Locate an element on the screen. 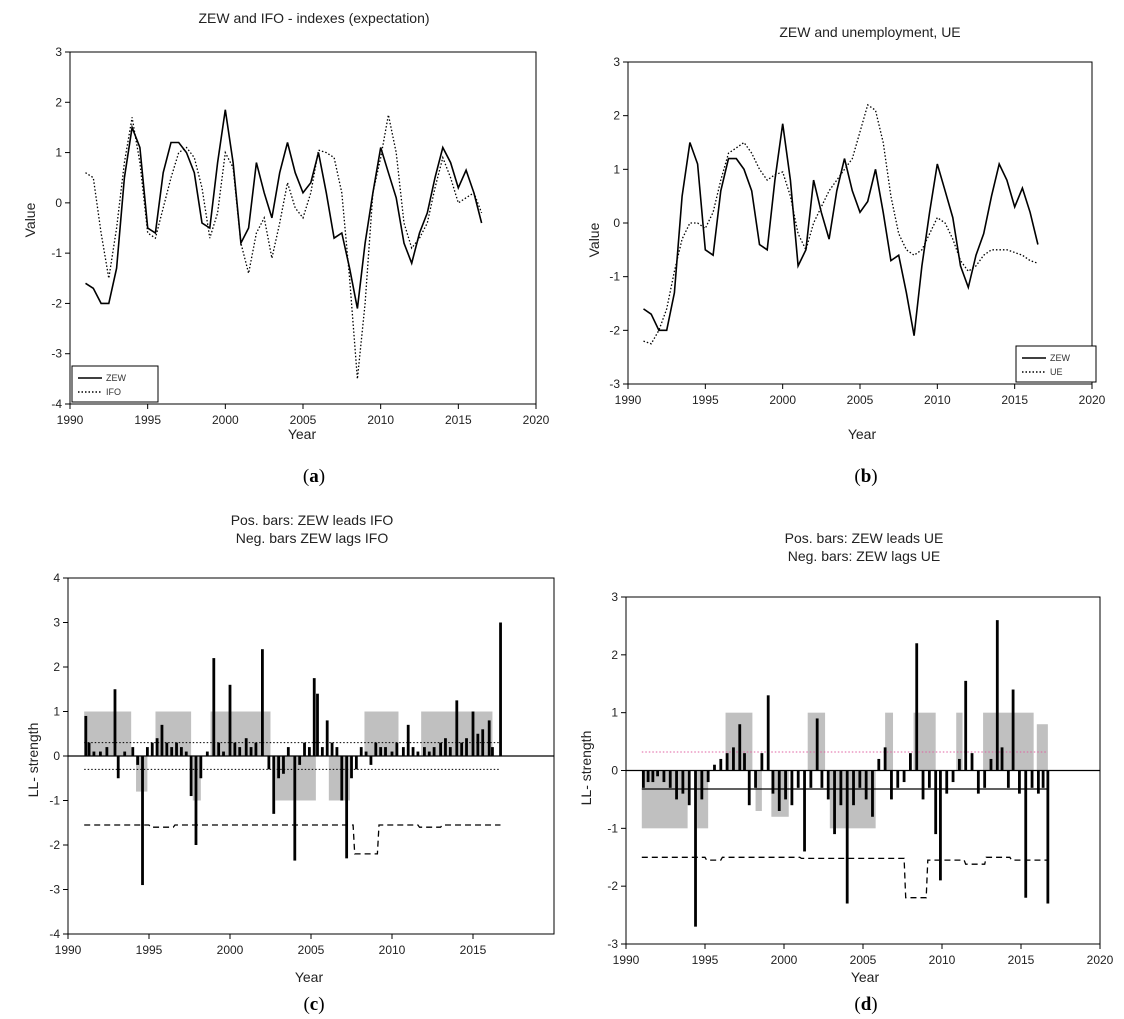 The width and height of the screenshot is (1124, 1019). panel-c-marks is located at coordinates (311, 754).